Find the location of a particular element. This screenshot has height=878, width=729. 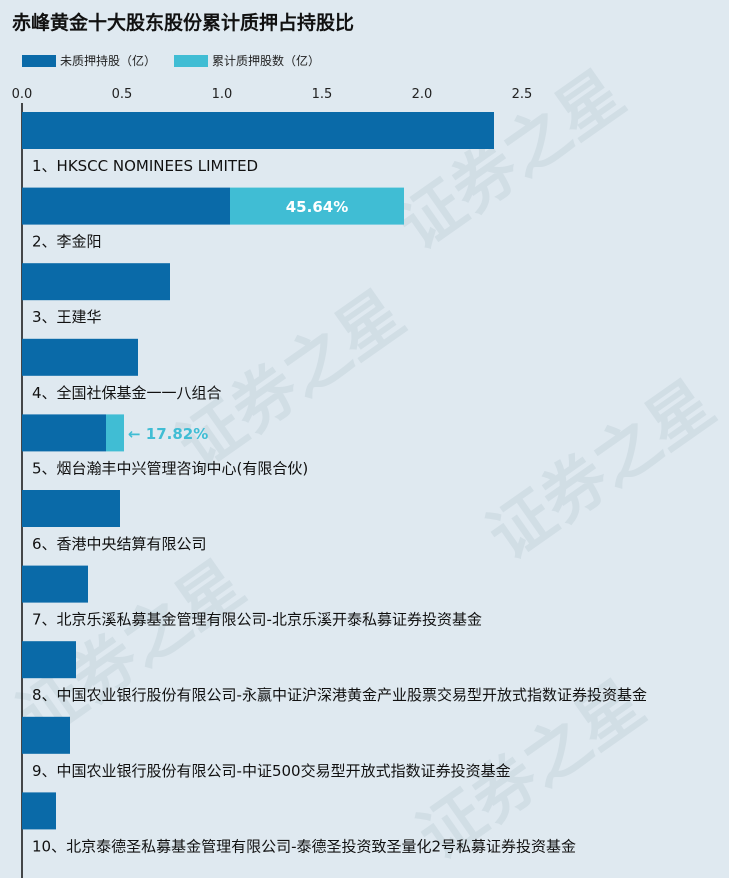

x-tick-label: 2.5 is located at coordinates (522, 94).